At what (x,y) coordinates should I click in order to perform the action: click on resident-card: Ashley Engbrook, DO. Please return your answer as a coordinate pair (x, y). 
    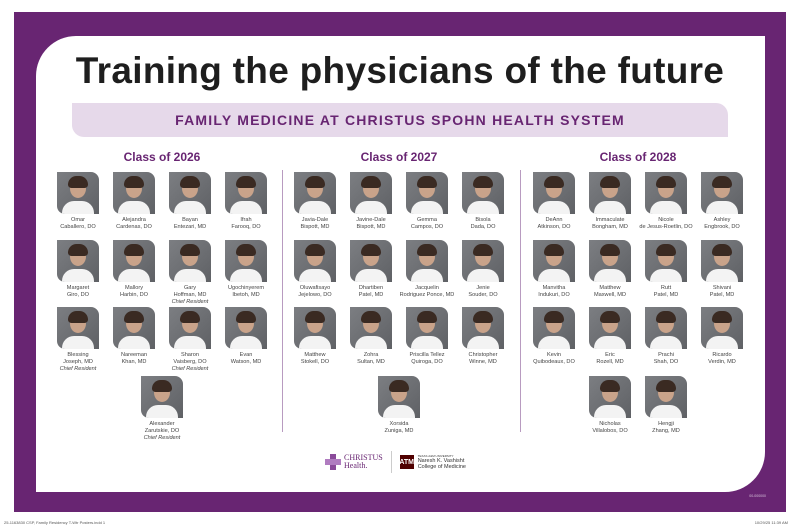
    Looking at the image, I should click on (722, 201).